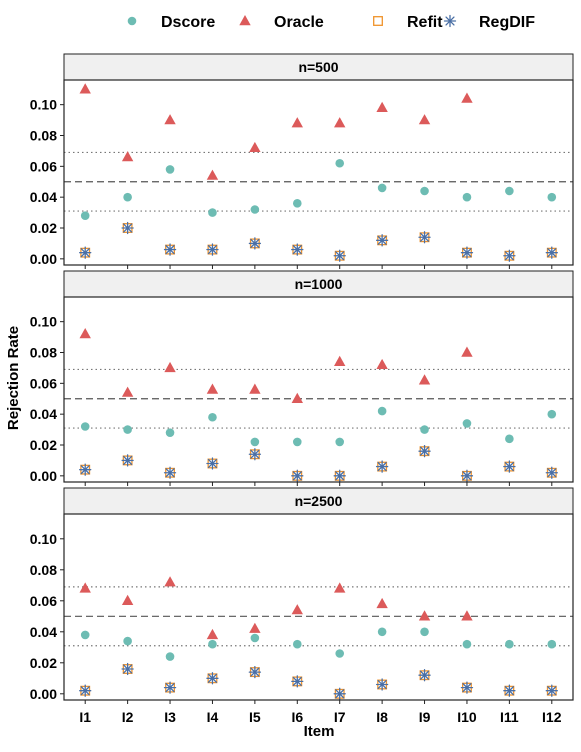  I want to click on point-regdif-i4, so click(212, 249).